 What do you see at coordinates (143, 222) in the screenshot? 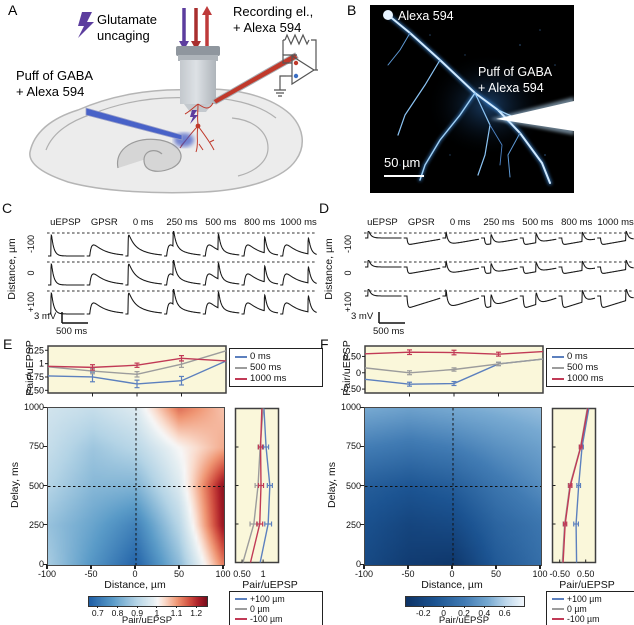
I see `column-header: 0 ms` at bounding box center [143, 222].